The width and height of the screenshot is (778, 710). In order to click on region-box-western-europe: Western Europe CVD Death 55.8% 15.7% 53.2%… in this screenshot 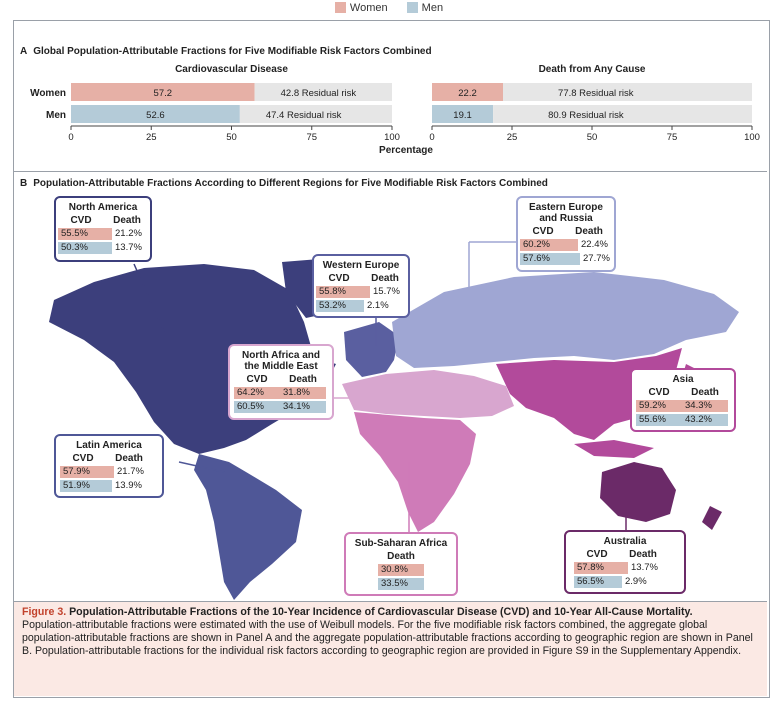, I will do `click(361, 286)`.